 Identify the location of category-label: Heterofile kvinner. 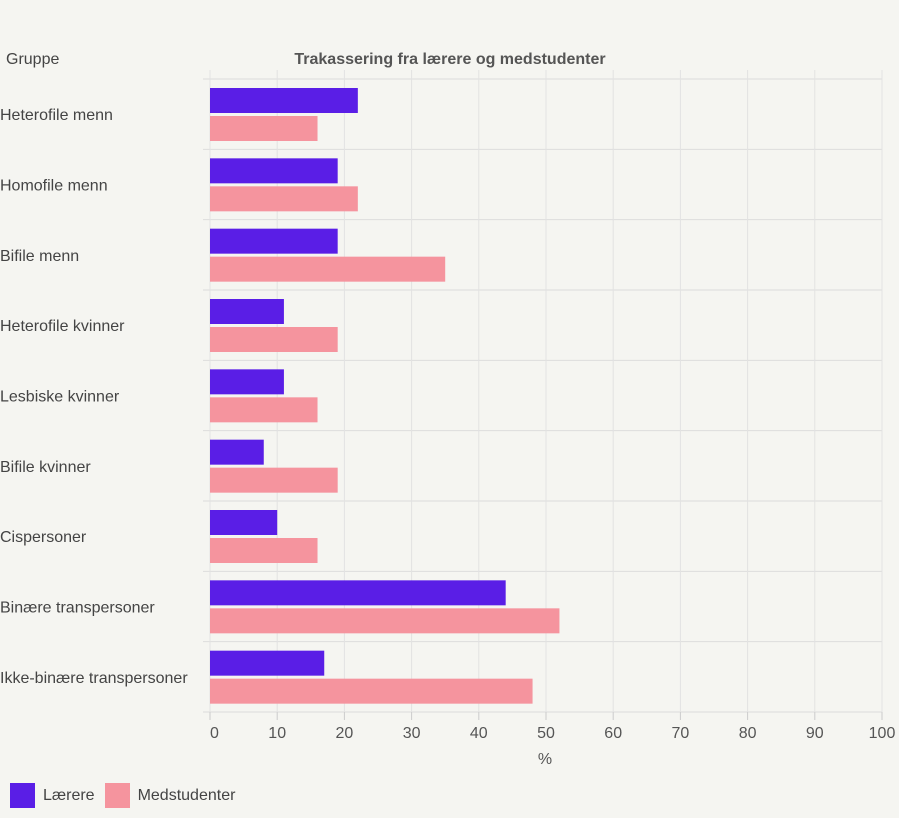
(62, 326).